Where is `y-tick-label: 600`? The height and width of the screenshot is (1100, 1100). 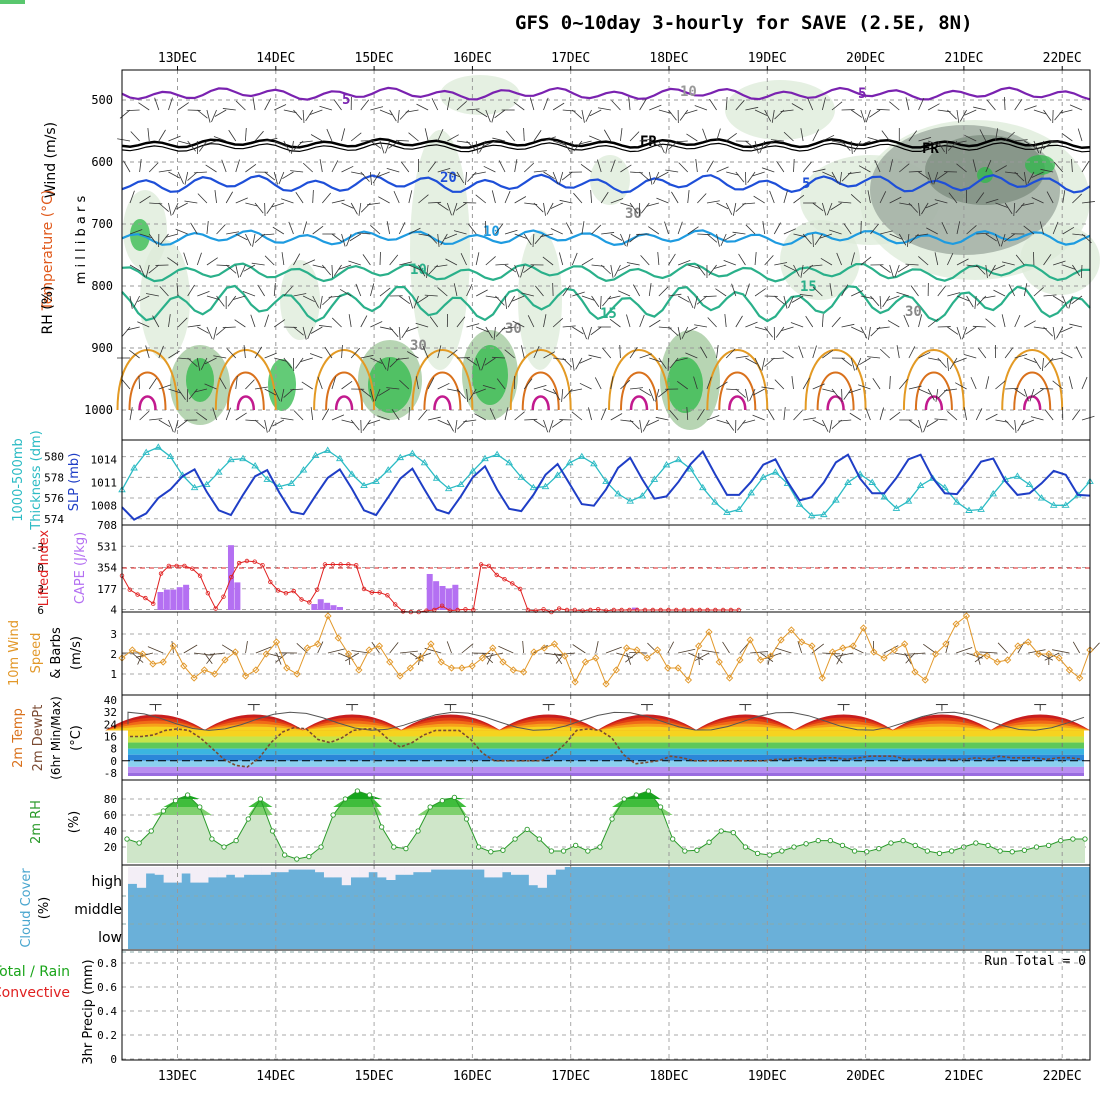 y-tick-label: 600 is located at coordinates (102, 162).